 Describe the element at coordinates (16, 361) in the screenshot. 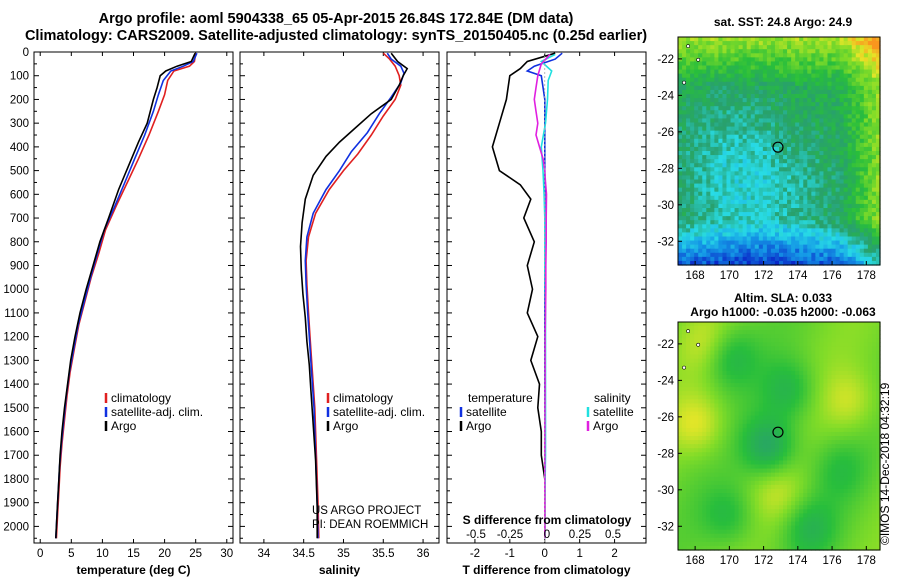

I see `ax-temp-ytick-label: 1300` at that location.